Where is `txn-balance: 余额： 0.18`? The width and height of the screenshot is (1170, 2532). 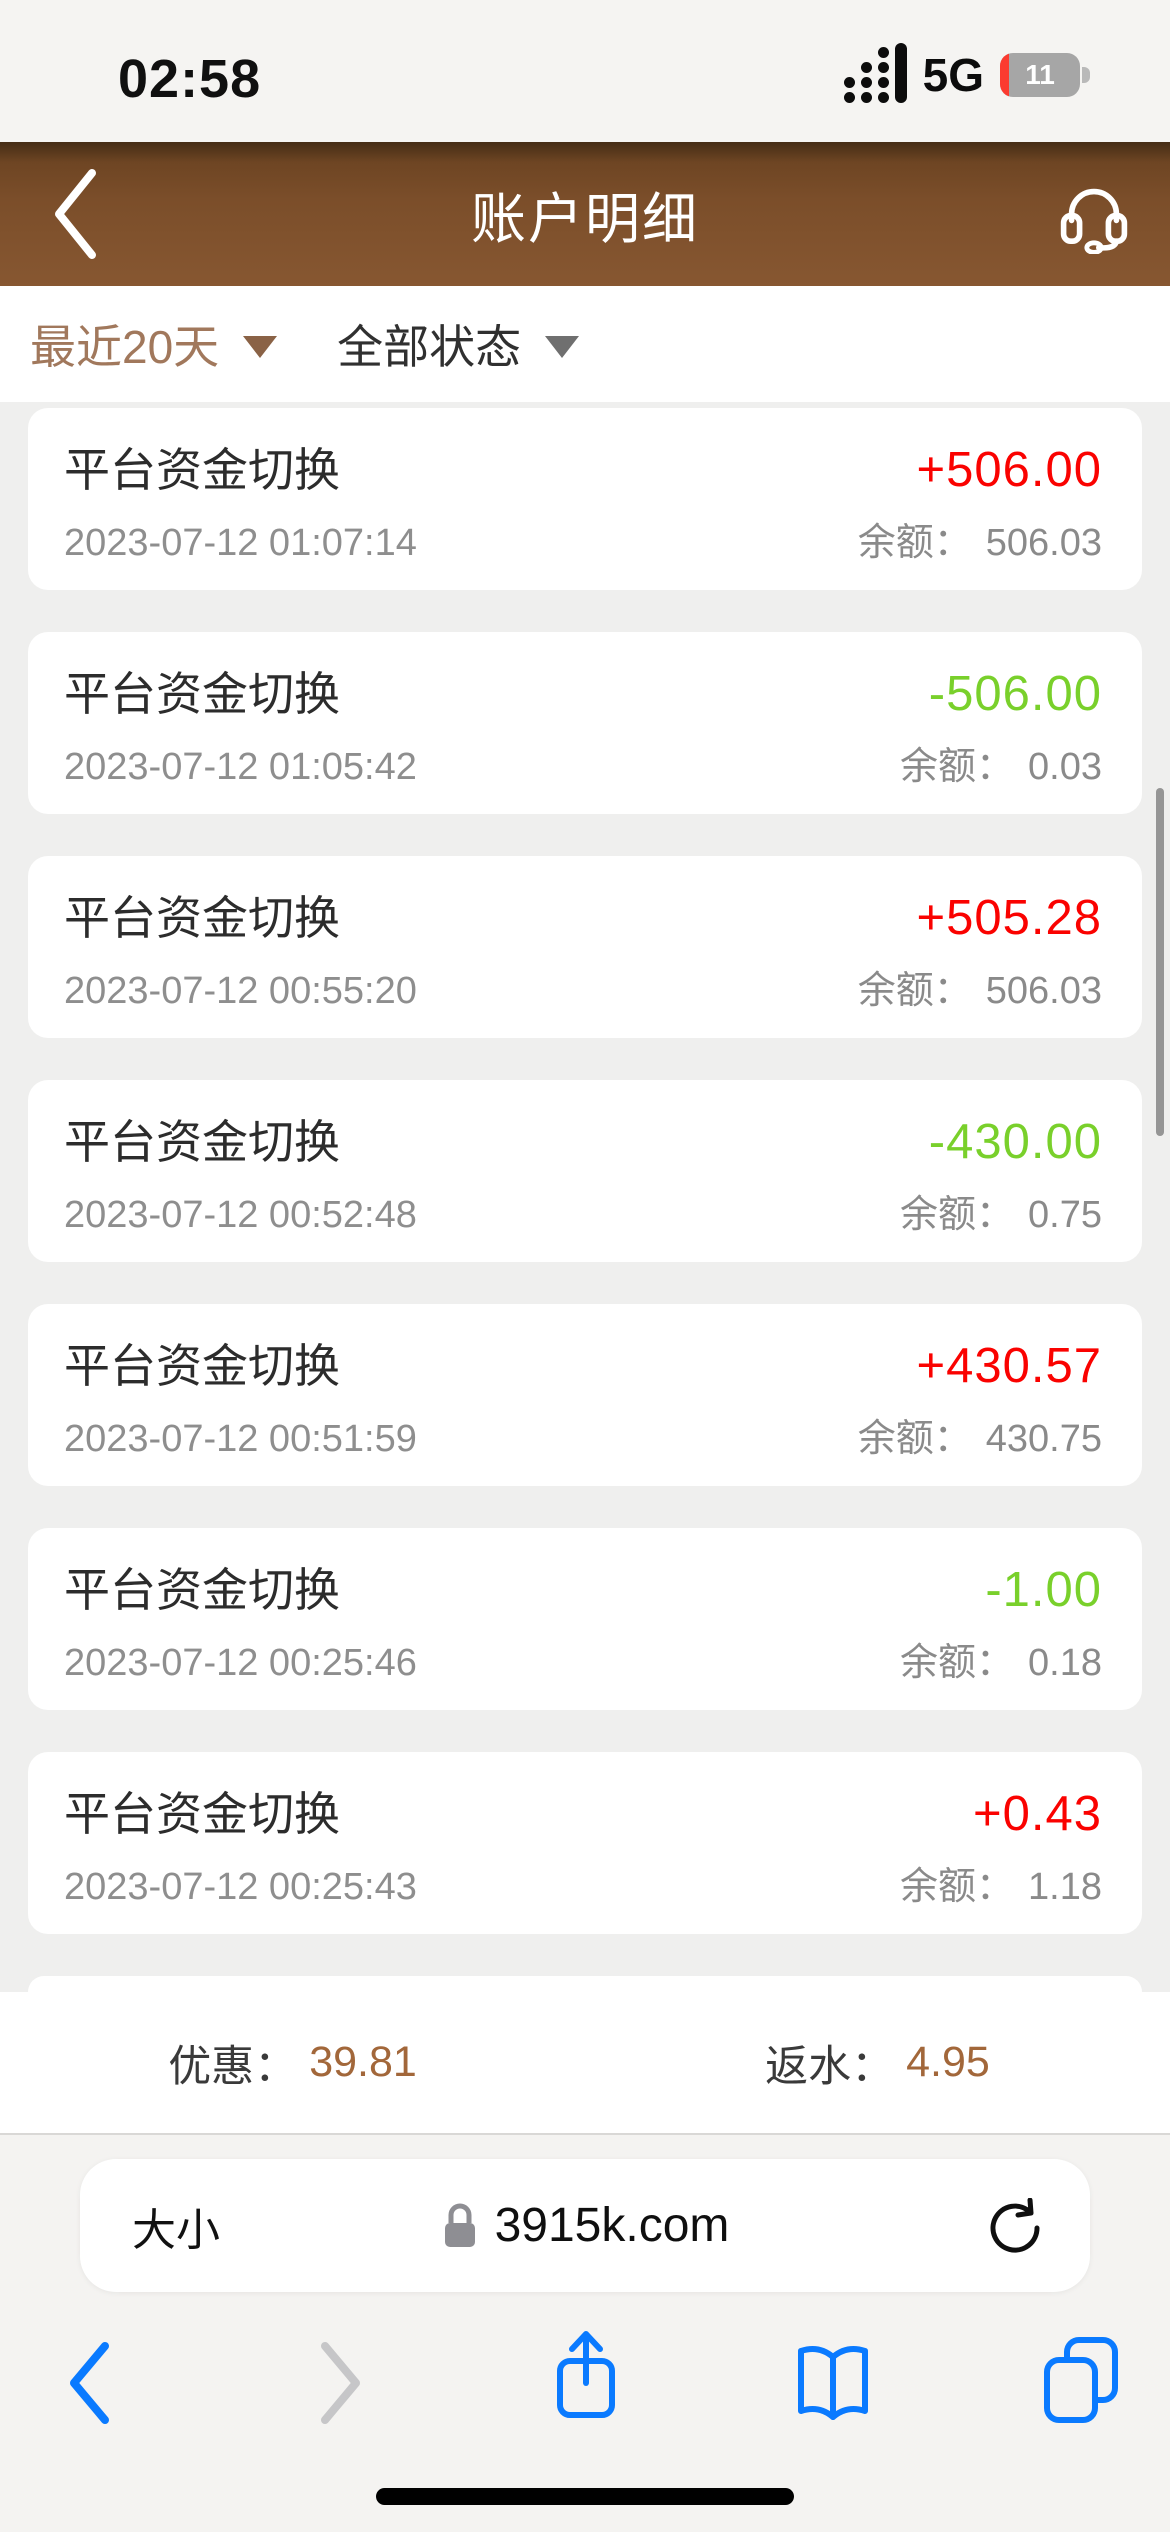
txn-balance: 余额： 0.18 is located at coordinates (1001, 1658).